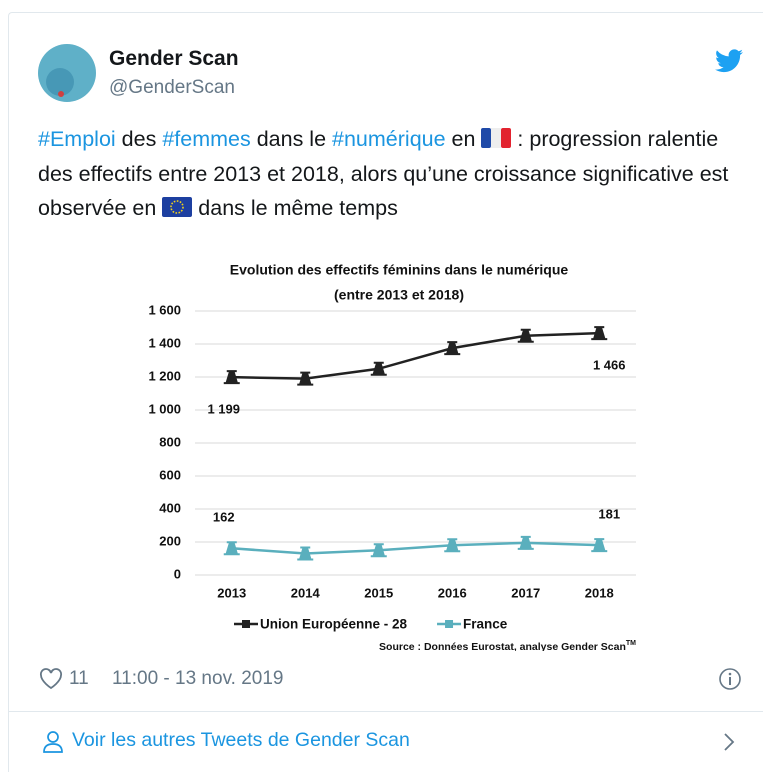 The width and height of the screenshot is (763, 772). Describe the element at coordinates (729, 742) in the screenshot. I see `chevron` at that location.